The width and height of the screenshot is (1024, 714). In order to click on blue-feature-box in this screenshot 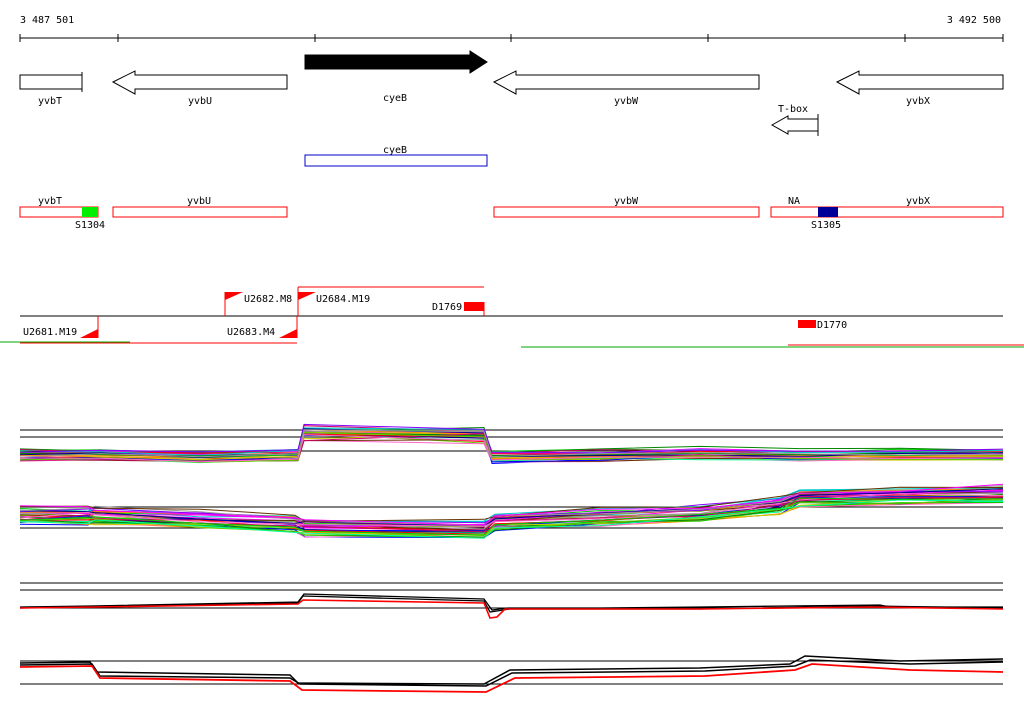, I will do `click(396, 160)`.